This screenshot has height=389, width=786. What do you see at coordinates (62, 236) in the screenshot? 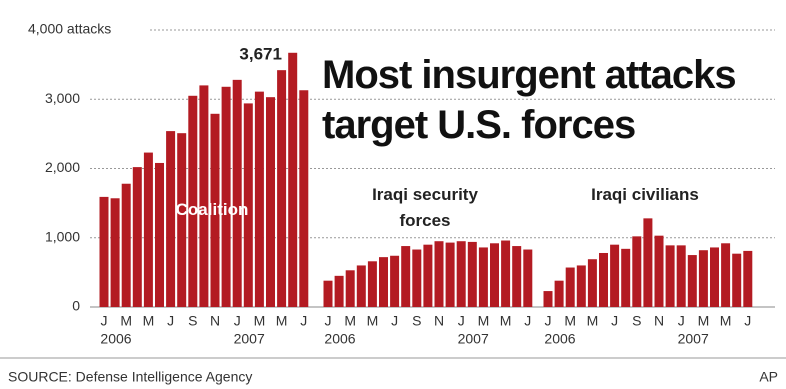
I see `y-tick-label: 1,000` at bounding box center [62, 236].